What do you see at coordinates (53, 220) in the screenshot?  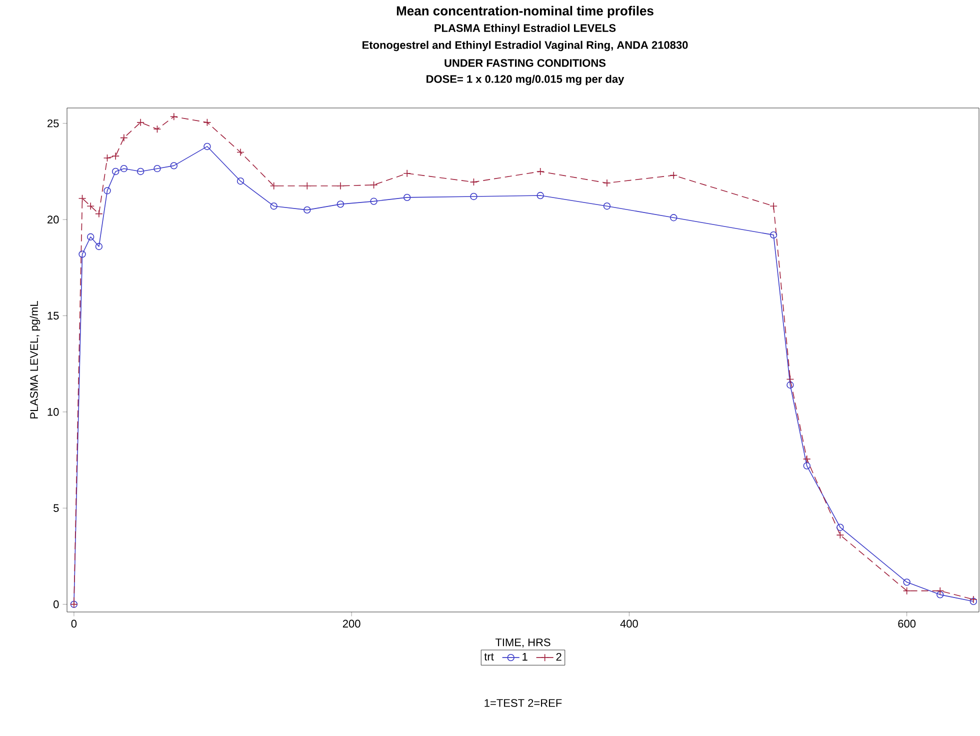 I see `y-tick-label: 20` at bounding box center [53, 220].